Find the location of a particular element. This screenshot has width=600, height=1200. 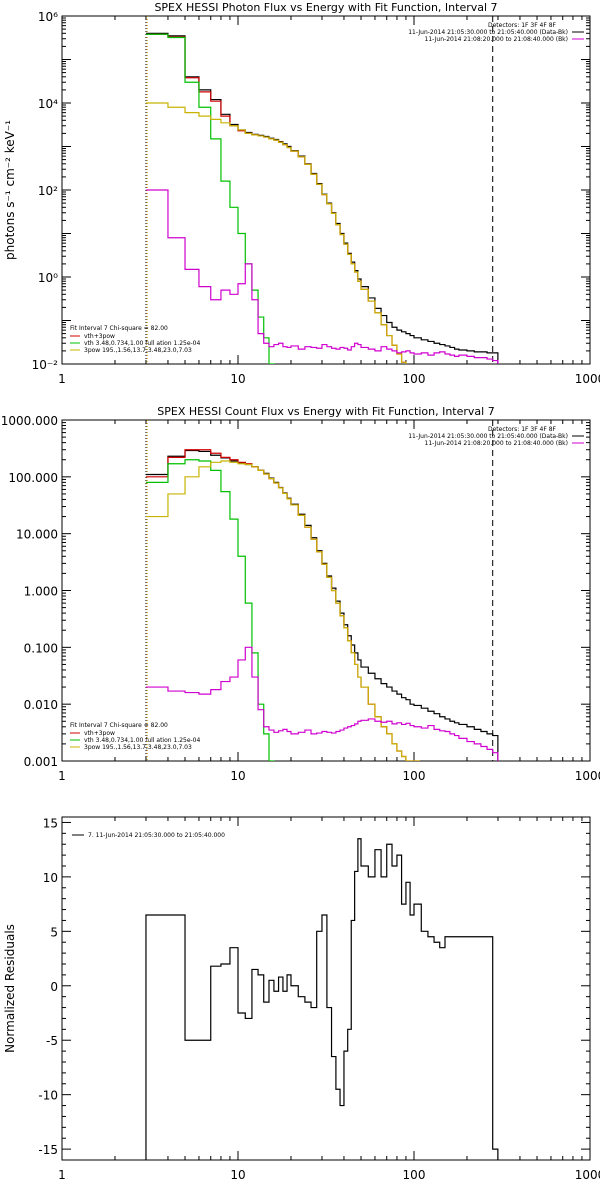

y-tick-label: 1.000 is located at coordinates (41, 592).